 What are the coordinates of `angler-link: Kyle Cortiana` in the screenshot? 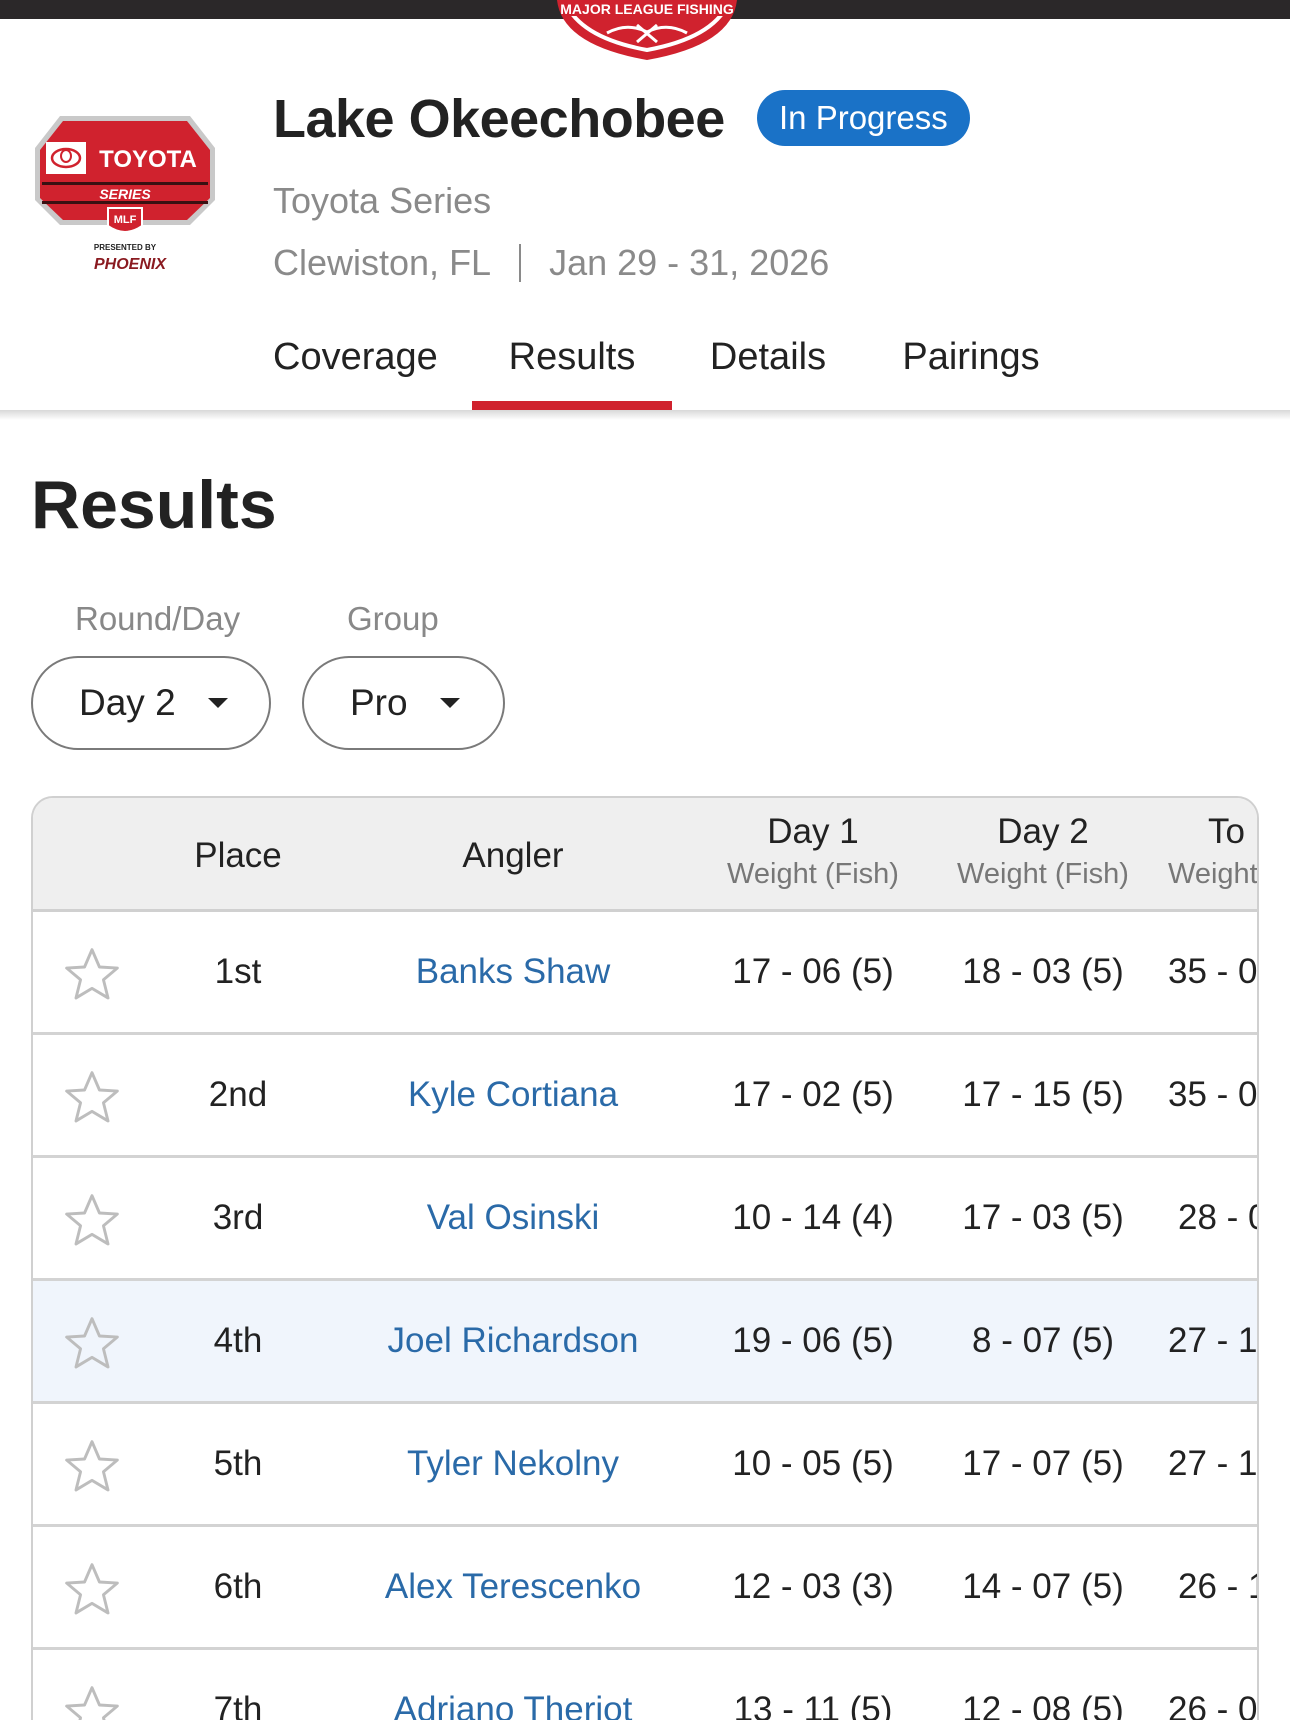 It's located at (513, 1094).